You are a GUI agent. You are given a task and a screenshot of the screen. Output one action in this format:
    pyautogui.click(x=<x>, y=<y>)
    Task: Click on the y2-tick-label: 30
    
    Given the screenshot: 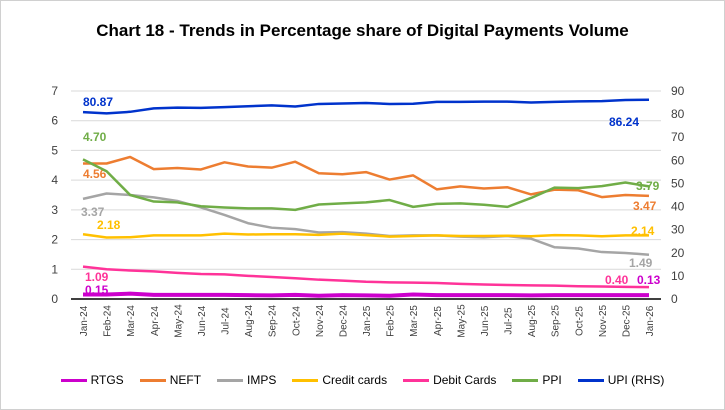 What is the action you would take?
    pyautogui.click(x=678, y=230)
    